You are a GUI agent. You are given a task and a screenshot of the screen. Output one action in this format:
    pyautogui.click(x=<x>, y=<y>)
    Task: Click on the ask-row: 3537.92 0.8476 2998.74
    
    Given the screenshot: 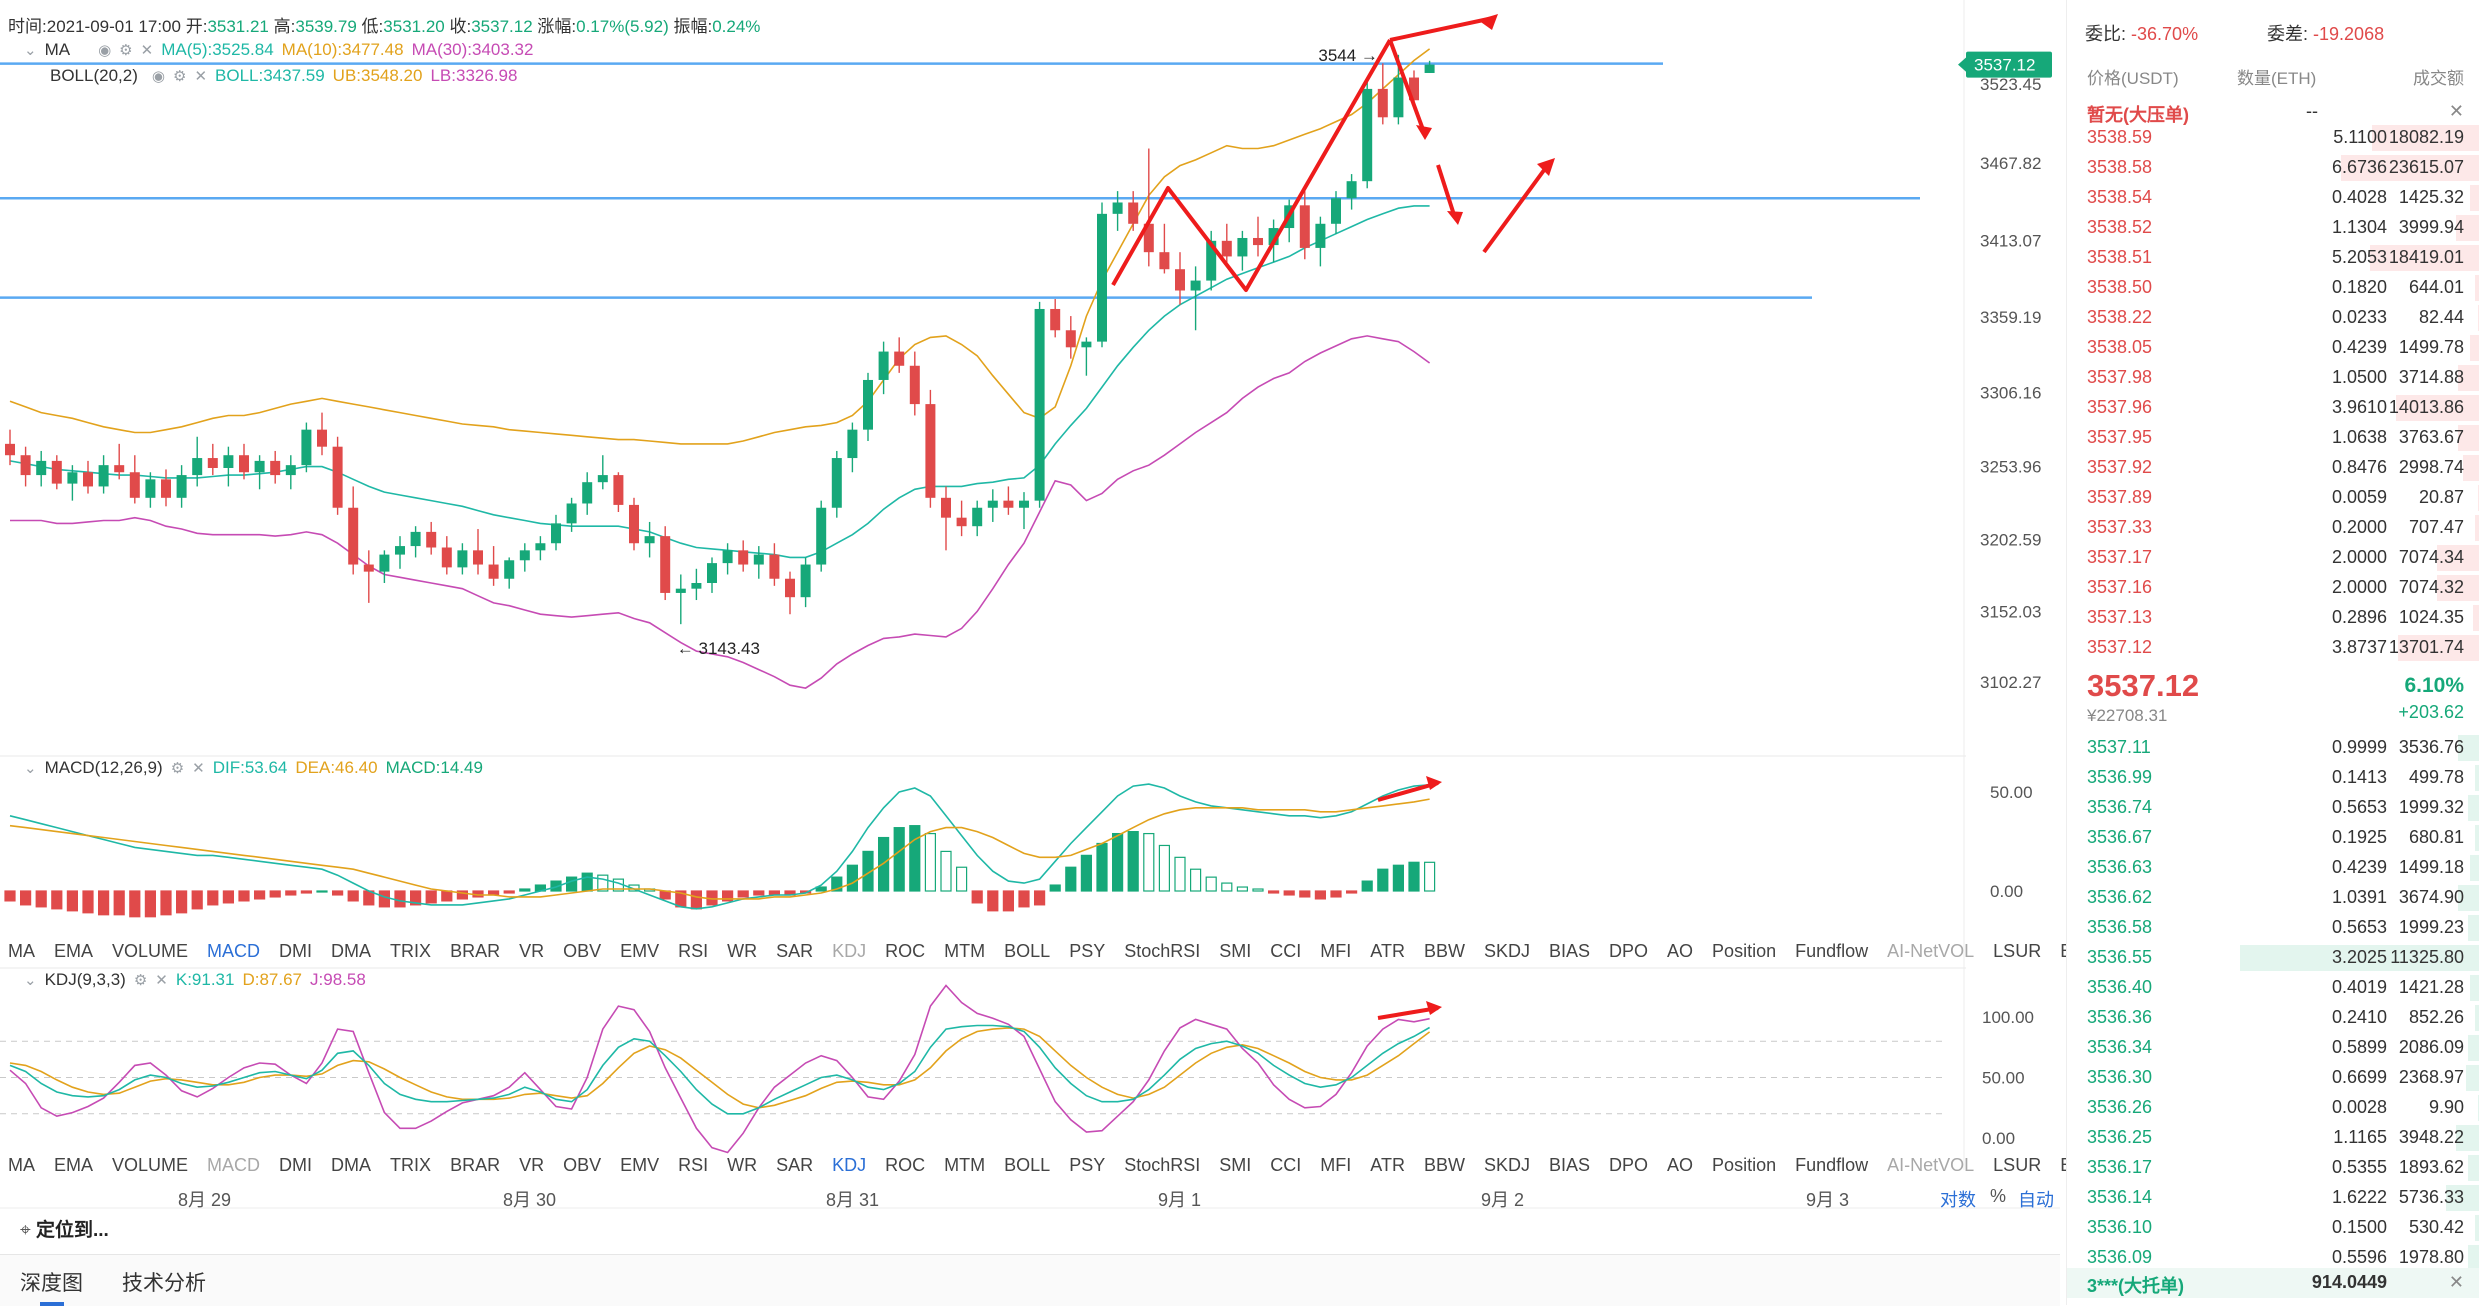 What is the action you would take?
    pyautogui.click(x=2273, y=468)
    